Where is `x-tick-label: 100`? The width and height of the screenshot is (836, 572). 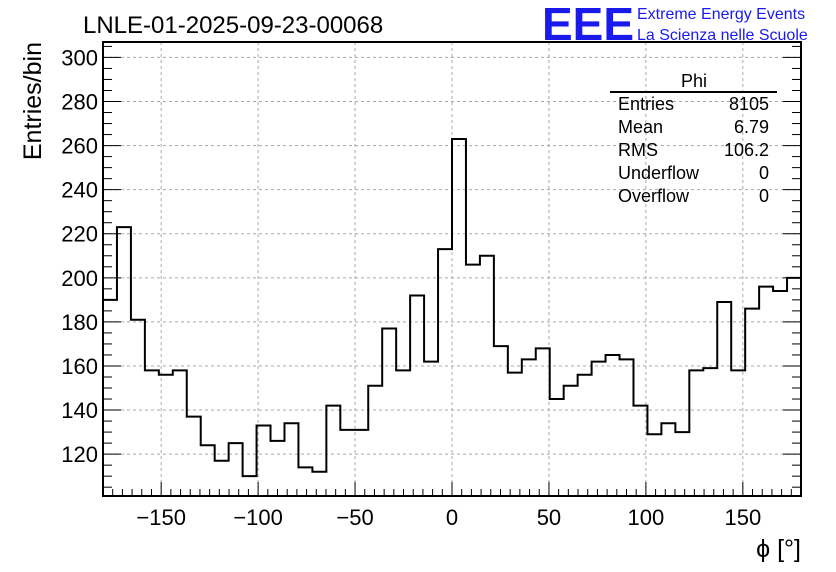
x-tick-label: 100 is located at coordinates (646, 517).